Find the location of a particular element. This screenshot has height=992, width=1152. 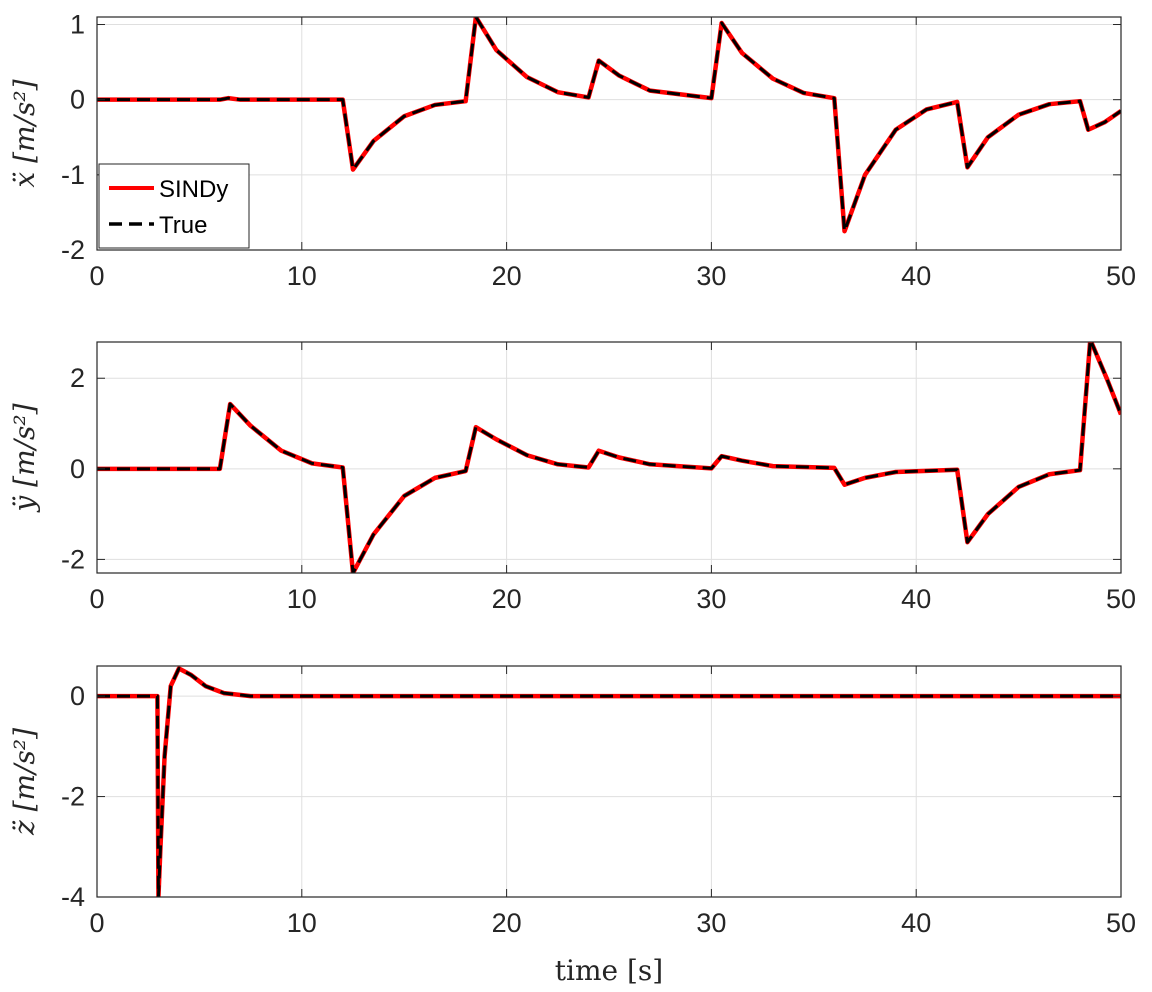

legend-box is located at coordinates (174, 206).